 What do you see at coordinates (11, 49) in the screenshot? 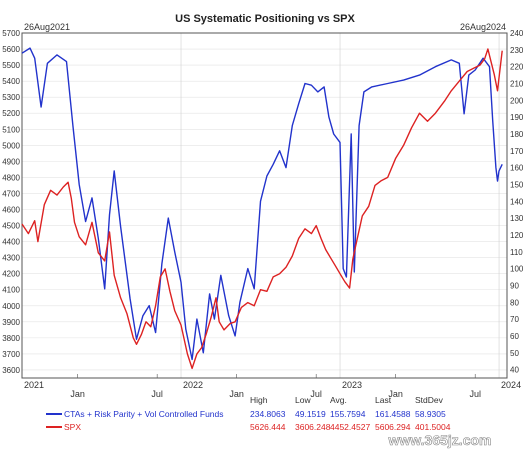
I see `left-tick-label: 5600` at bounding box center [11, 49].